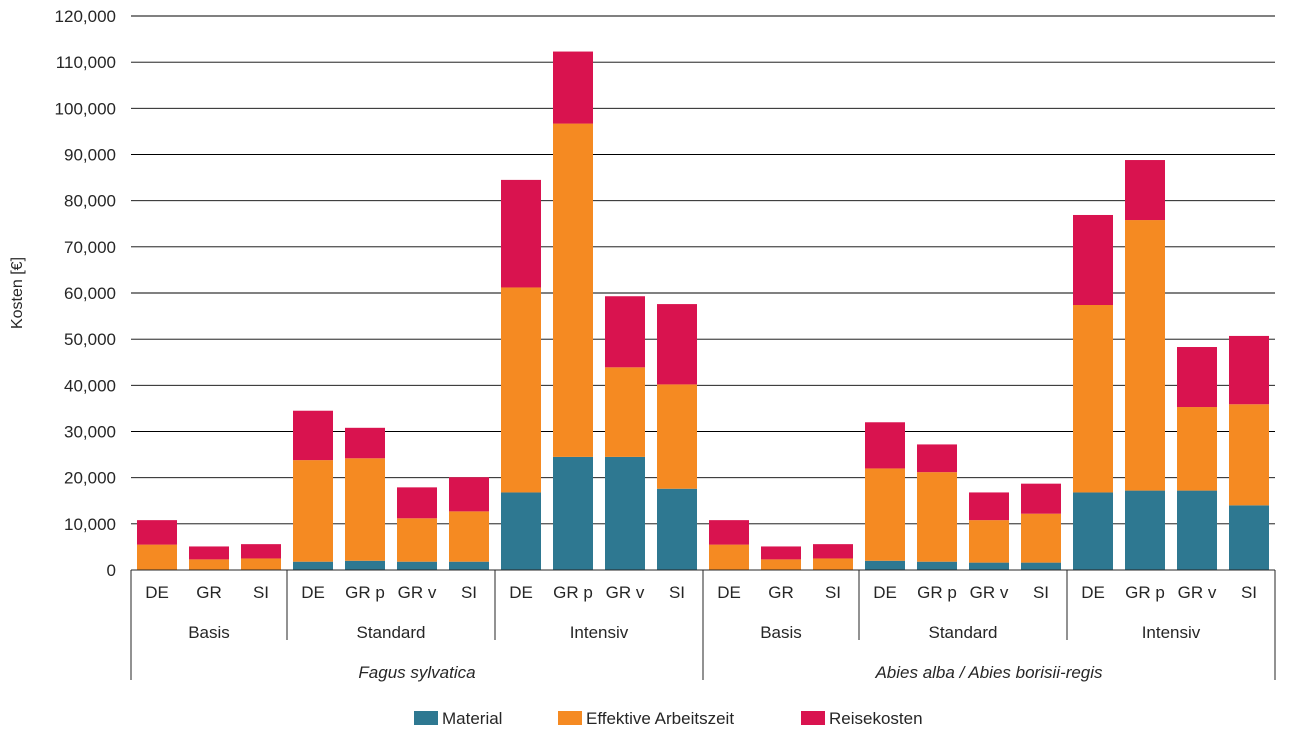 This screenshot has height=731, width=1292. Describe the element at coordinates (90, 478) in the screenshot. I see `y-tick-label: 20,000` at that location.